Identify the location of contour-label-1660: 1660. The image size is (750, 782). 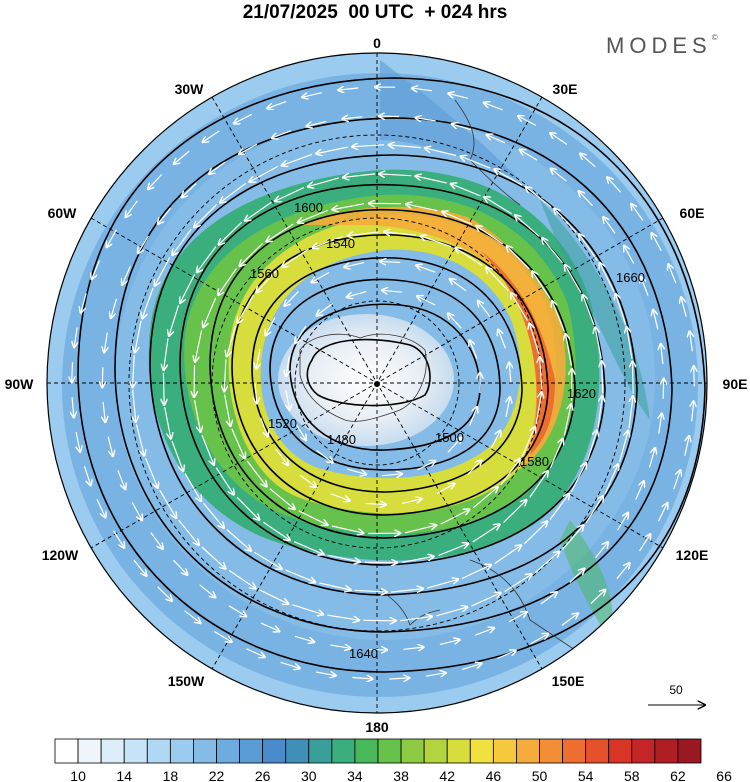
(630, 277).